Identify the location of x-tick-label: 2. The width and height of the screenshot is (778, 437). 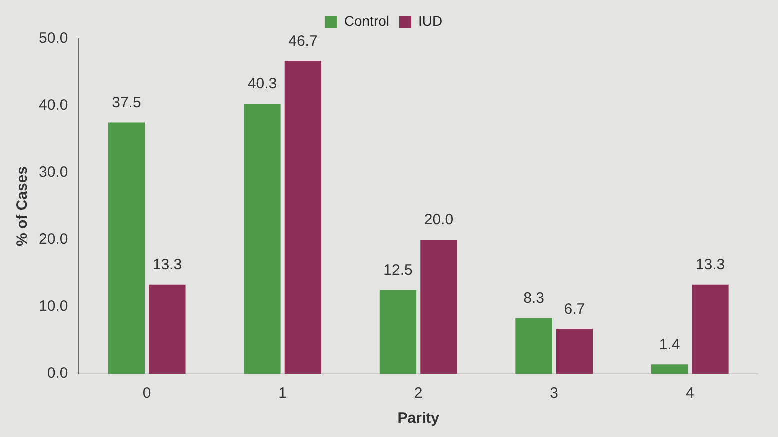
(418, 393).